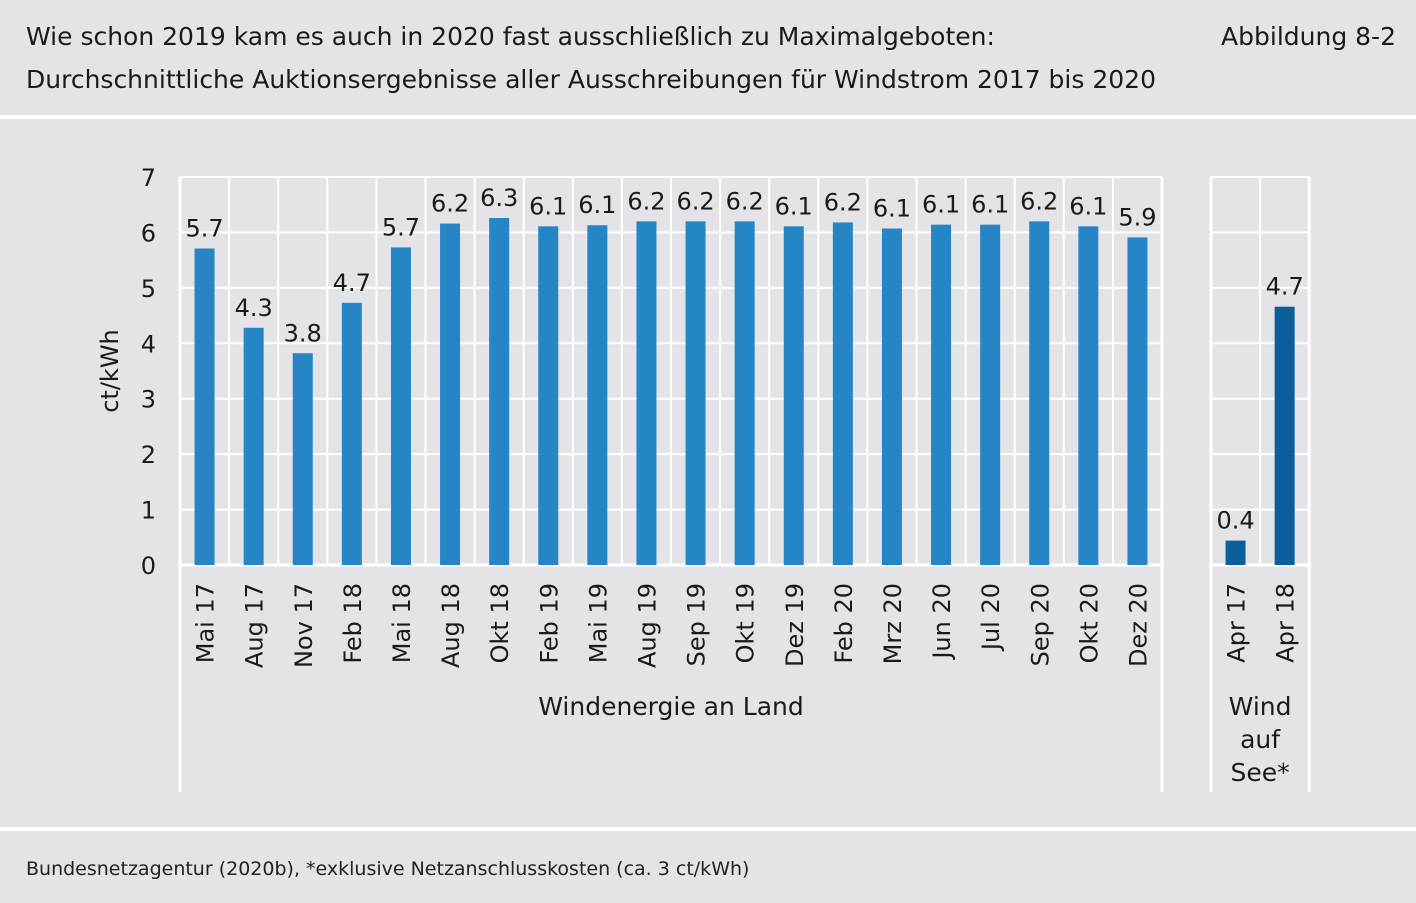 This screenshot has width=1416, height=903. Describe the element at coordinates (402, 623) in the screenshot. I see `x-tick-label: Mai 18` at that location.